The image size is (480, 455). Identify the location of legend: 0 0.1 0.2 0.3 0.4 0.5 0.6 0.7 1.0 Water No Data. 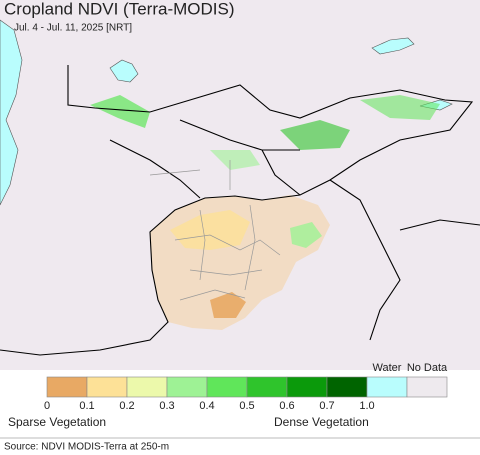
(246, 387).